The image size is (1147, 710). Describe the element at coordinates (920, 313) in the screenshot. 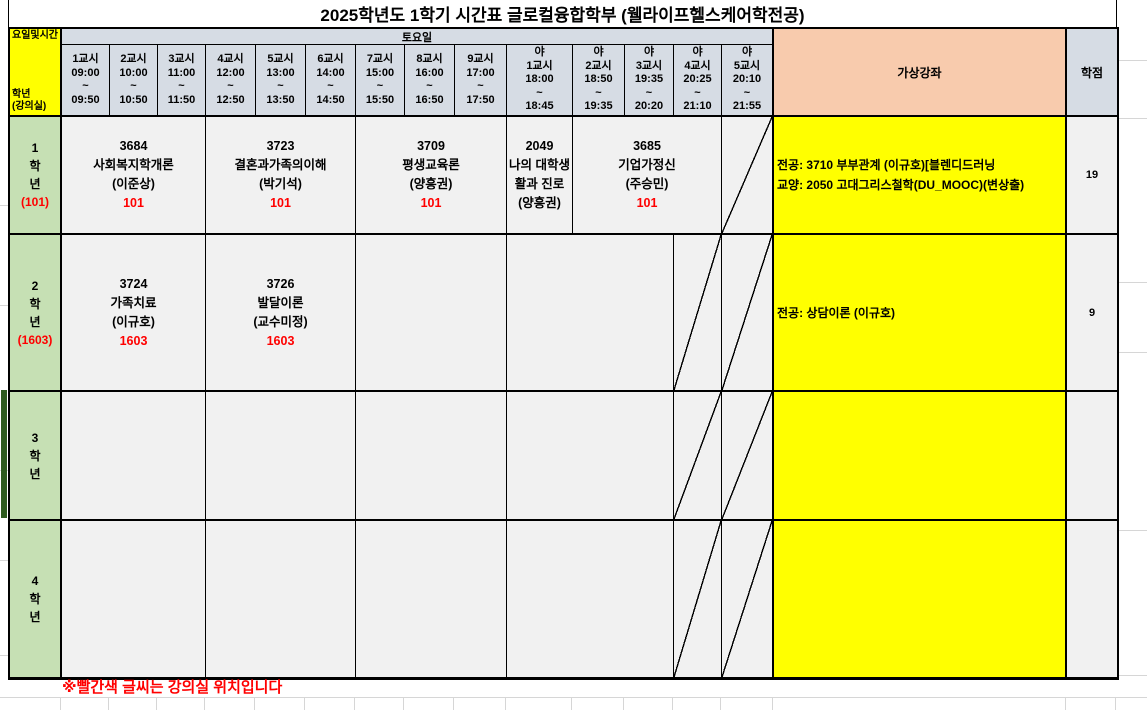

I see `virtual-course-cell: 전공: 상담이론 (이규호)` at that location.